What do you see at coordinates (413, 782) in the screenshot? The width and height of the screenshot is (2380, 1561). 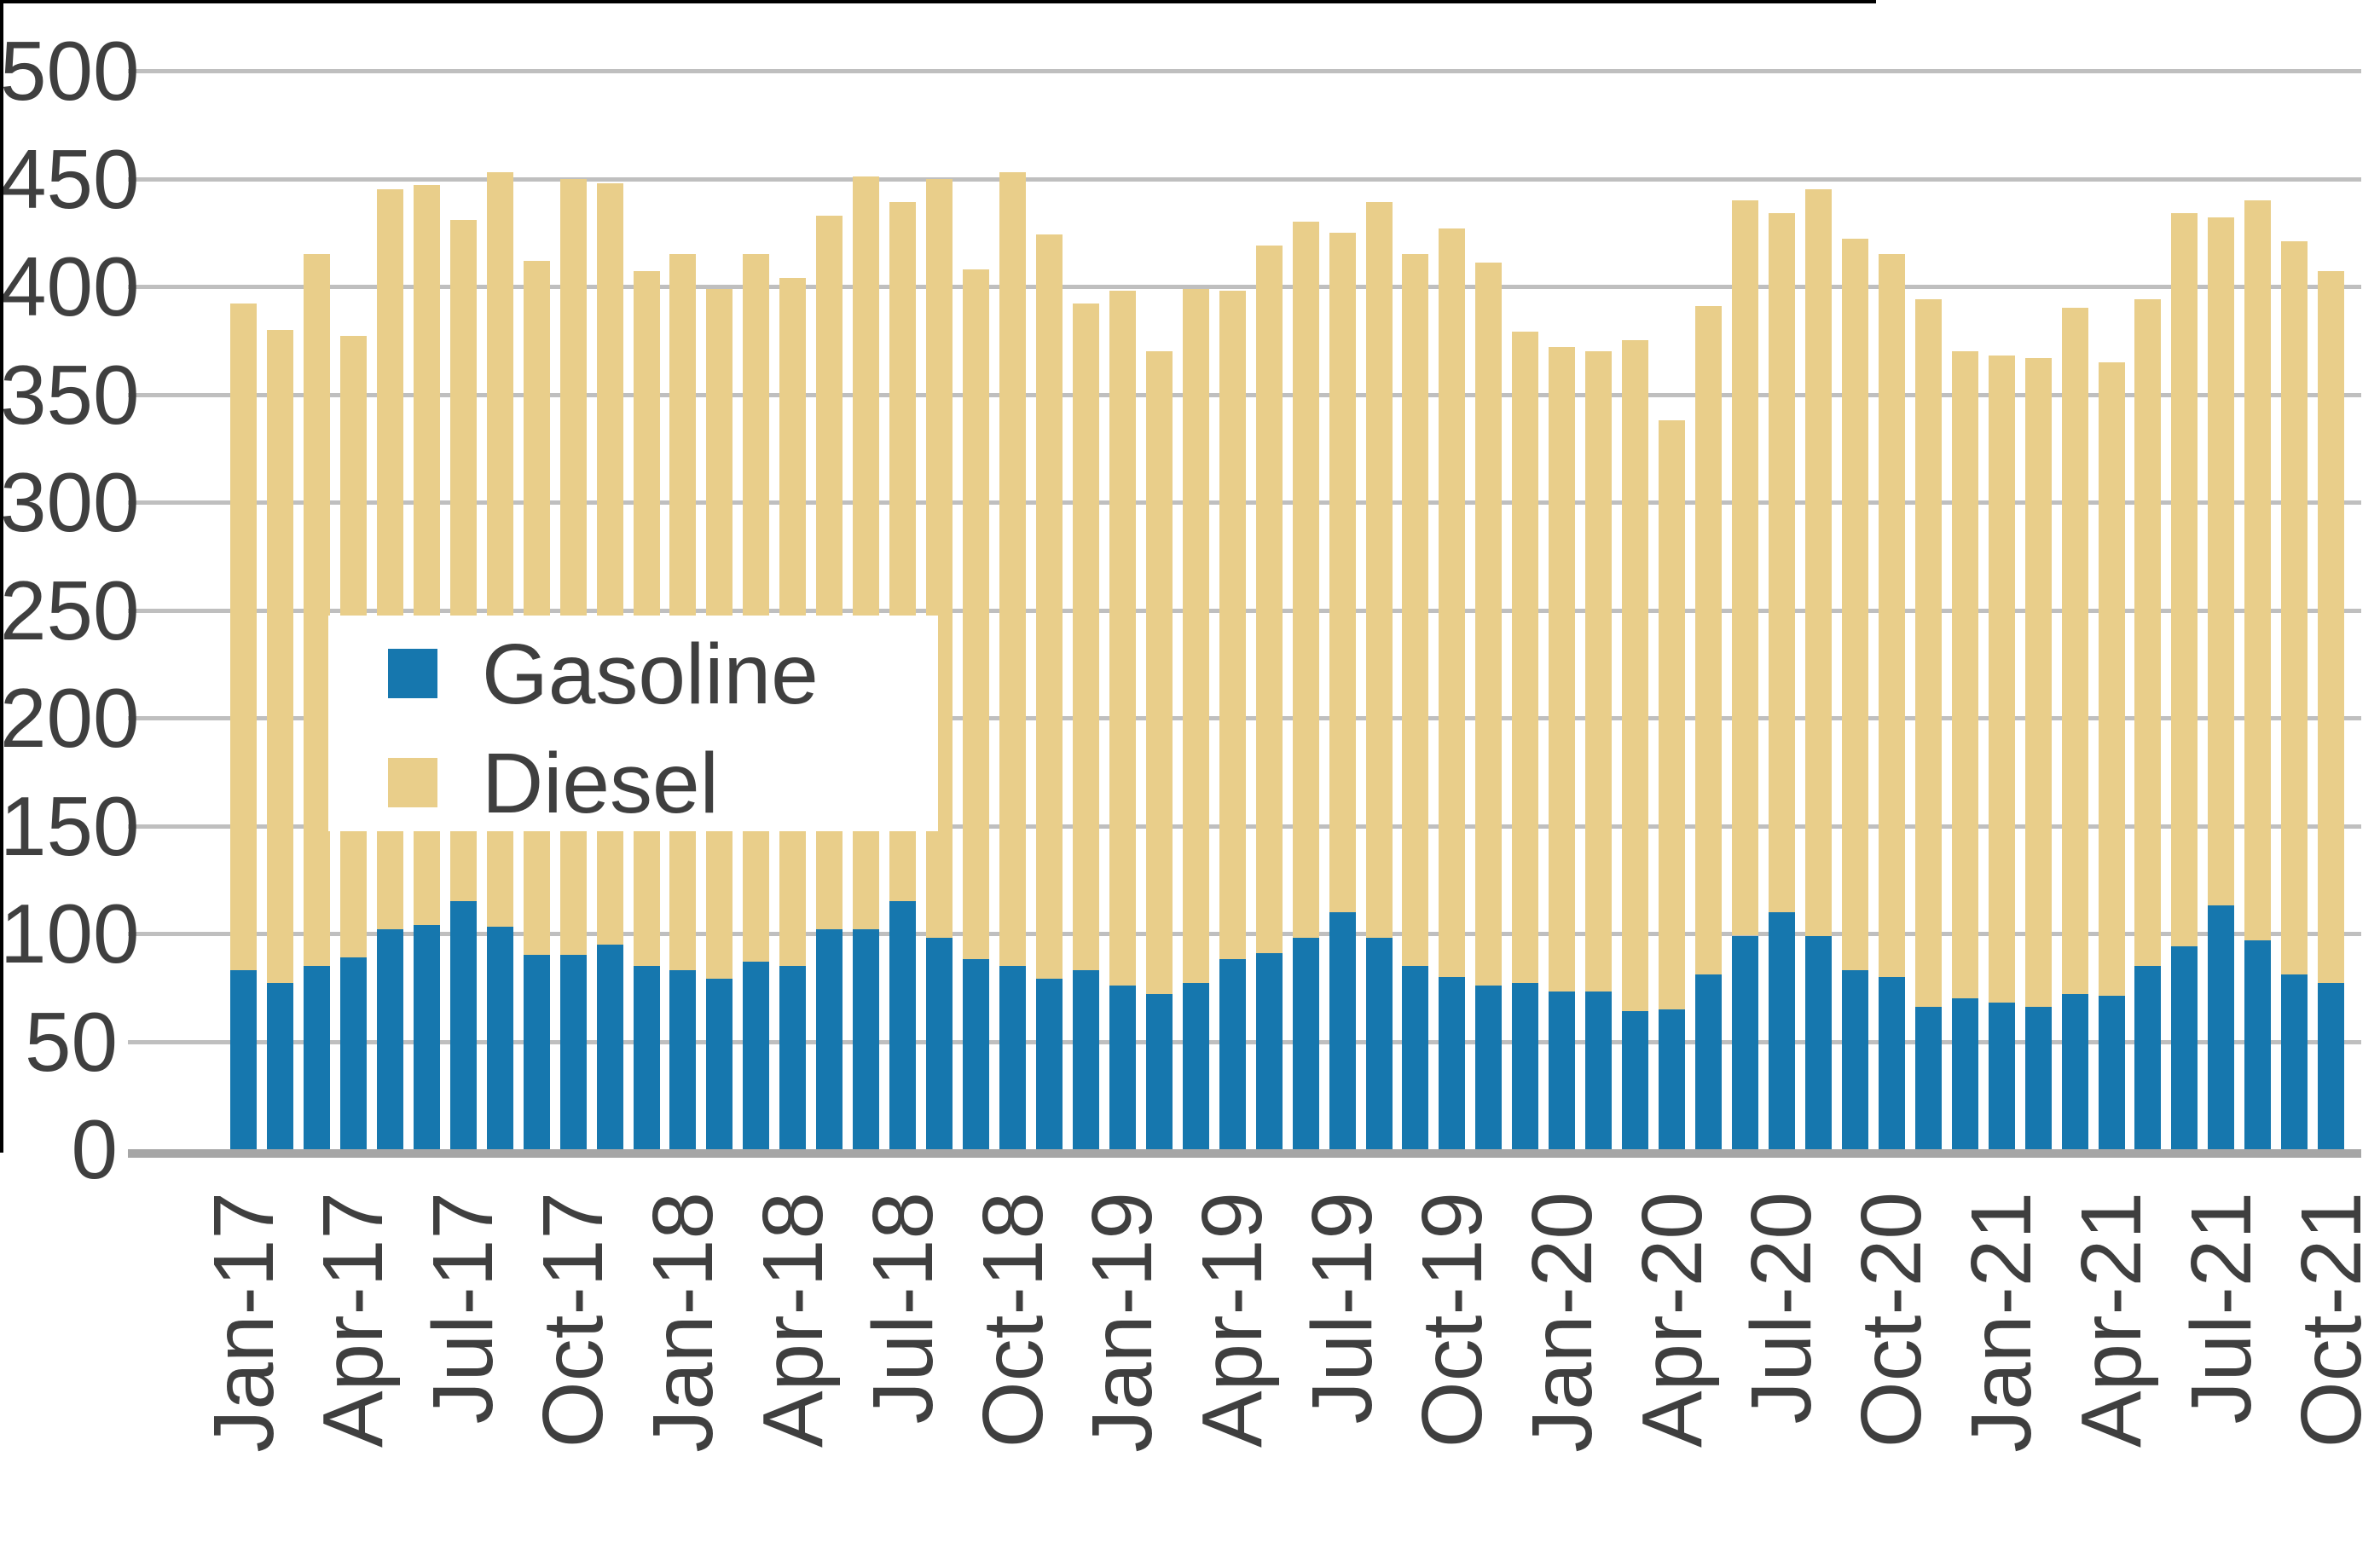 I see `legend-swatch-diesel-icon` at bounding box center [413, 782].